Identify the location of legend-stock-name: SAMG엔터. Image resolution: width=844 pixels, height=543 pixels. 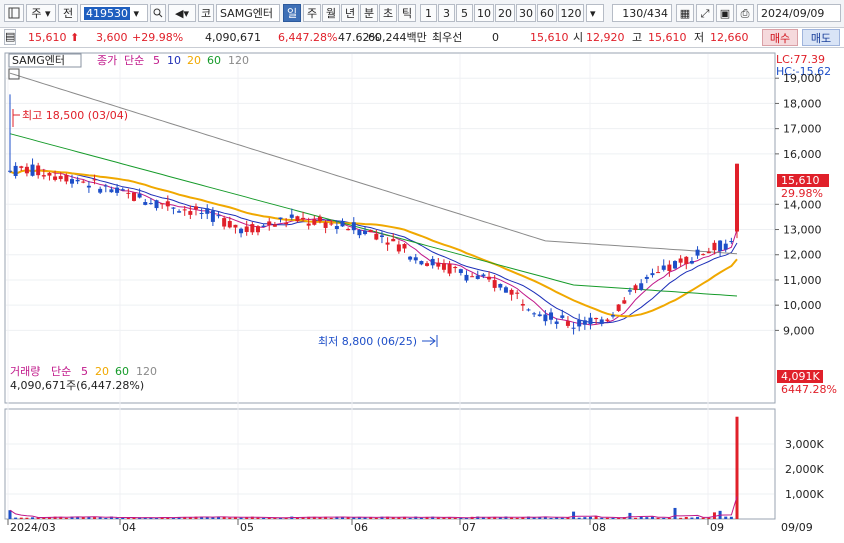
(38, 60).